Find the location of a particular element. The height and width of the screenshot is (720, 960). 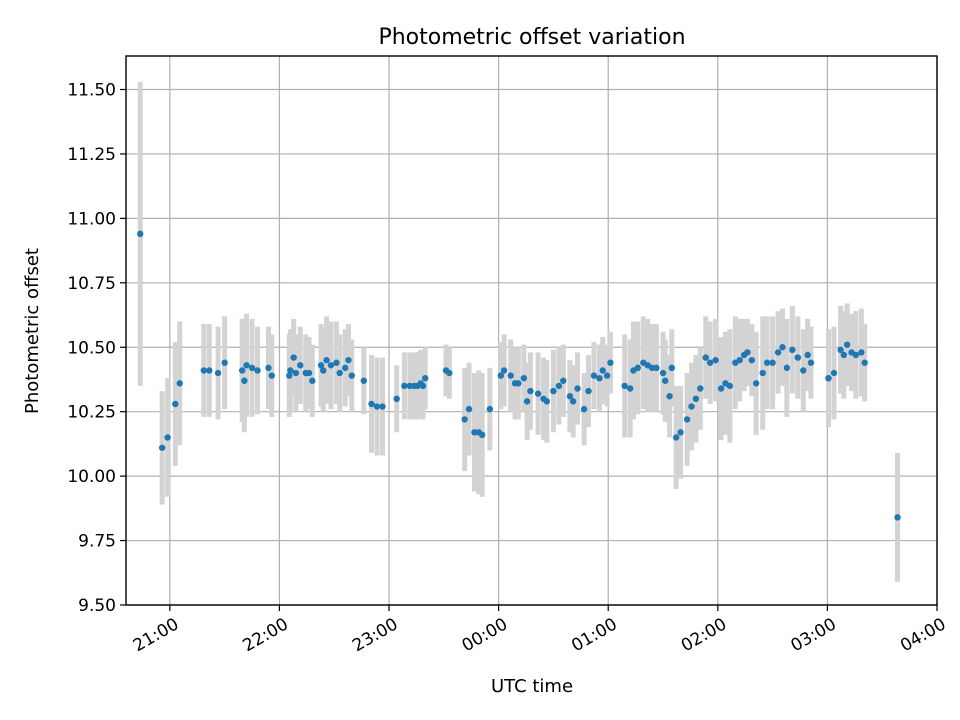

x-tick-label: 03:00 is located at coordinates (813, 635).